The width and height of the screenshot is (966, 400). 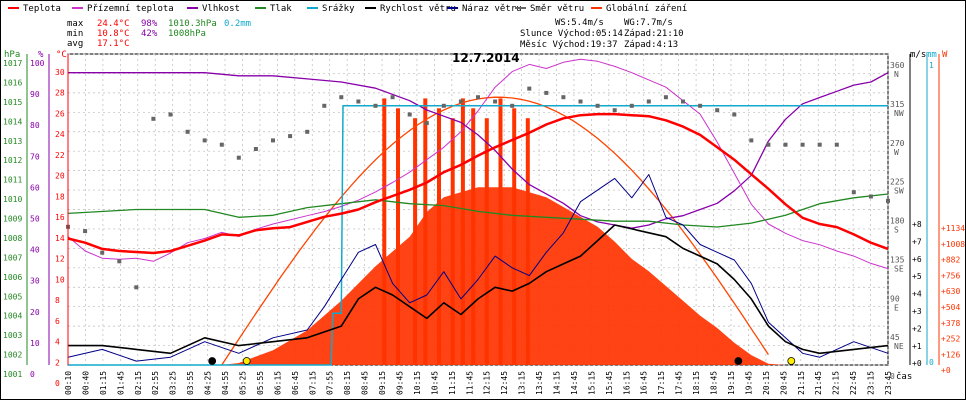 What do you see at coordinates (571, 34) in the screenshot?
I see `info-sun-rise: Slunce Východ:05:14` at bounding box center [571, 34].